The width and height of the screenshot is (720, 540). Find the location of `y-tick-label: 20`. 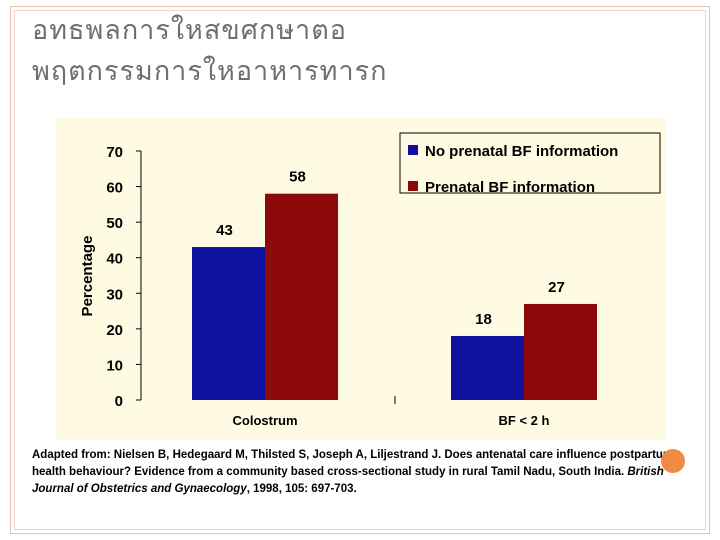

y-tick-label: 20 is located at coordinates (114, 330).